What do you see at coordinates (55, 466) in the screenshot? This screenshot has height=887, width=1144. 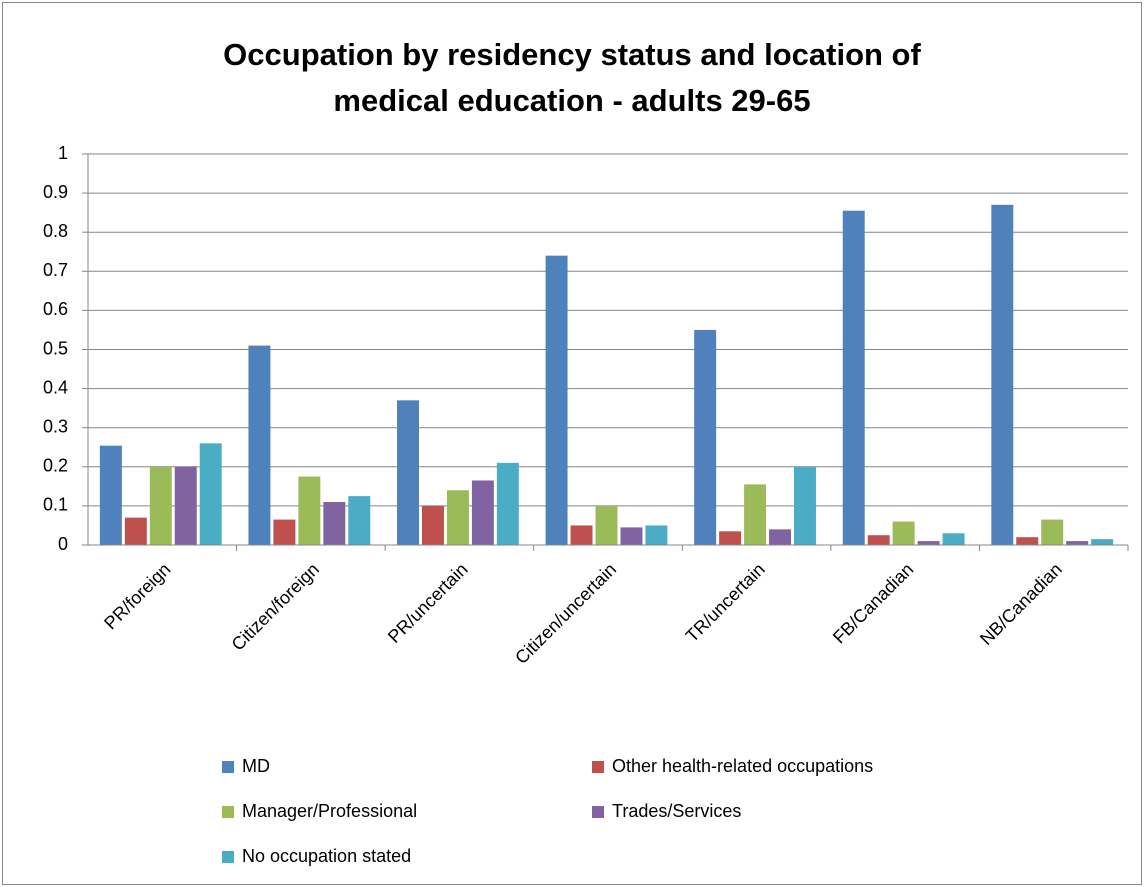 I see `y-tick-label: 0.2` at bounding box center [55, 466].